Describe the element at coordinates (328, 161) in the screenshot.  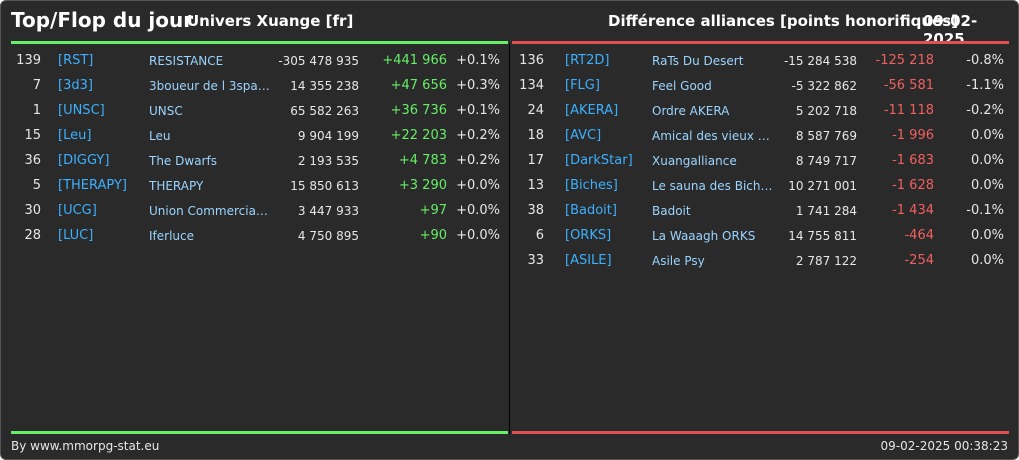
I see `alliance-points: 2 193 535` at that location.